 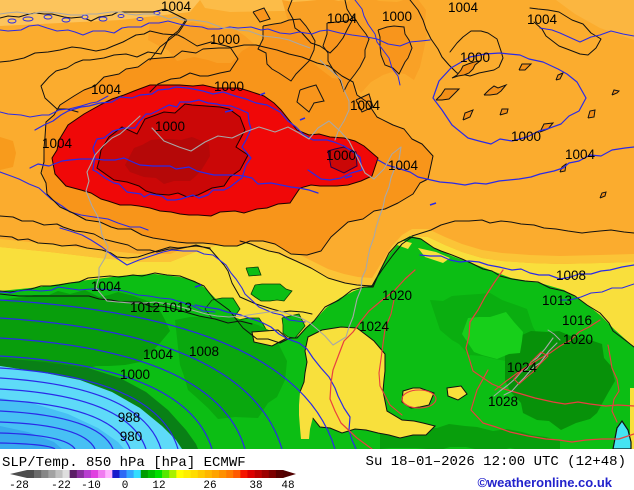 I want to click on svg-text: ©weatheronline.co.uk, so click(x=544, y=482).